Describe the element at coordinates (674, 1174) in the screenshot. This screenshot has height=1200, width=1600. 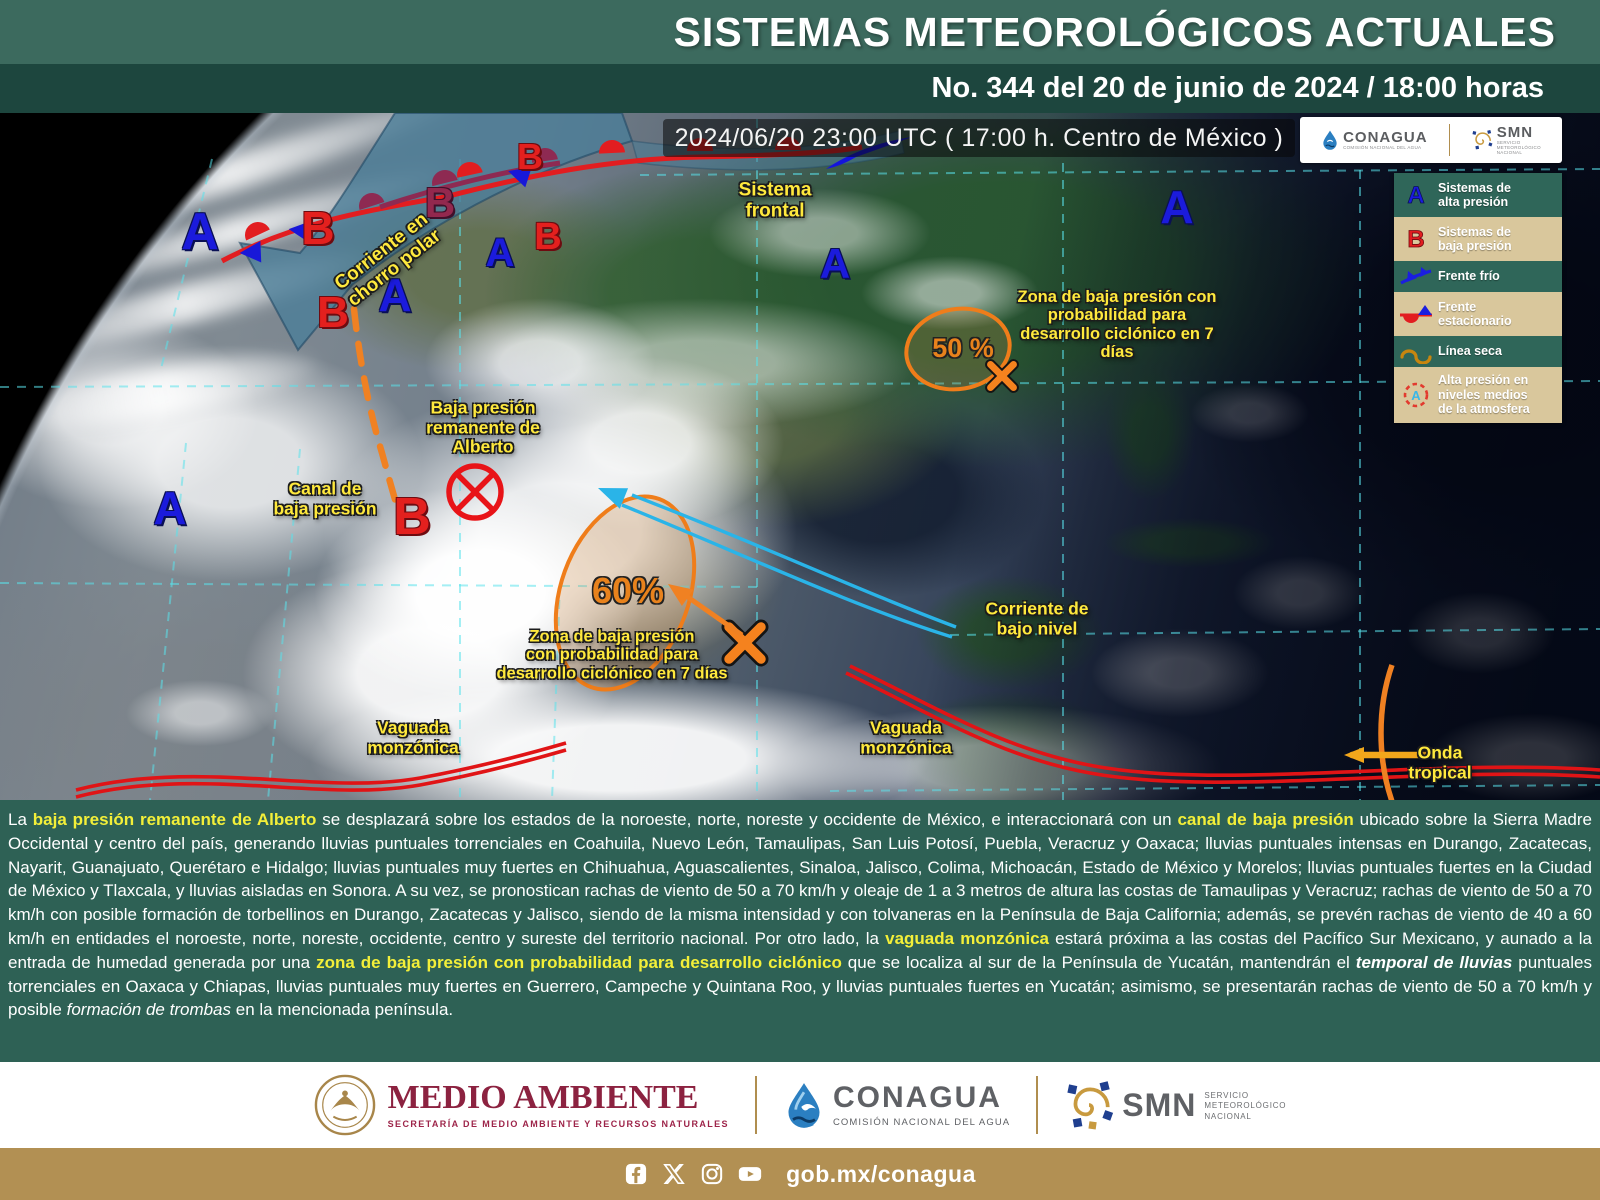
I see `x-twitter-icon` at that location.